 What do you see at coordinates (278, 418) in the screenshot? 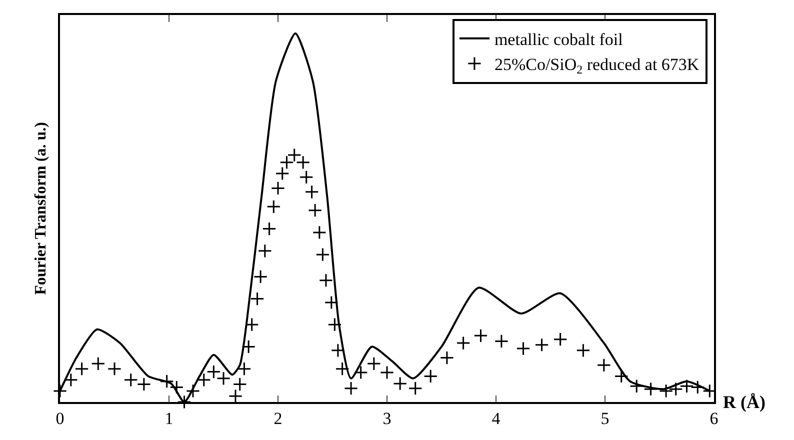
I see `x-tick-label: 2` at bounding box center [278, 418].